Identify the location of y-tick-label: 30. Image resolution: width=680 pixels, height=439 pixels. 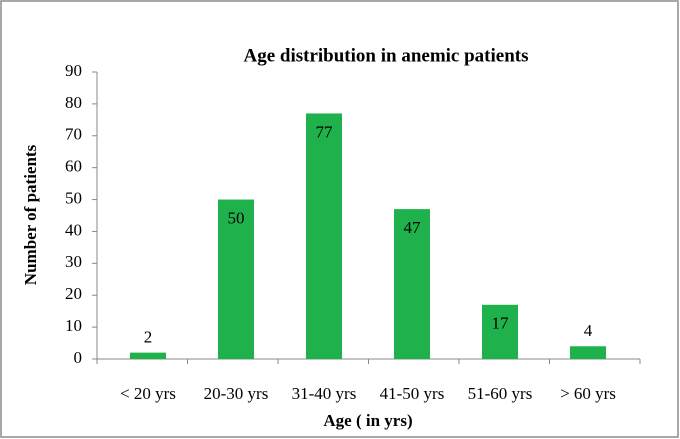
(73, 261).